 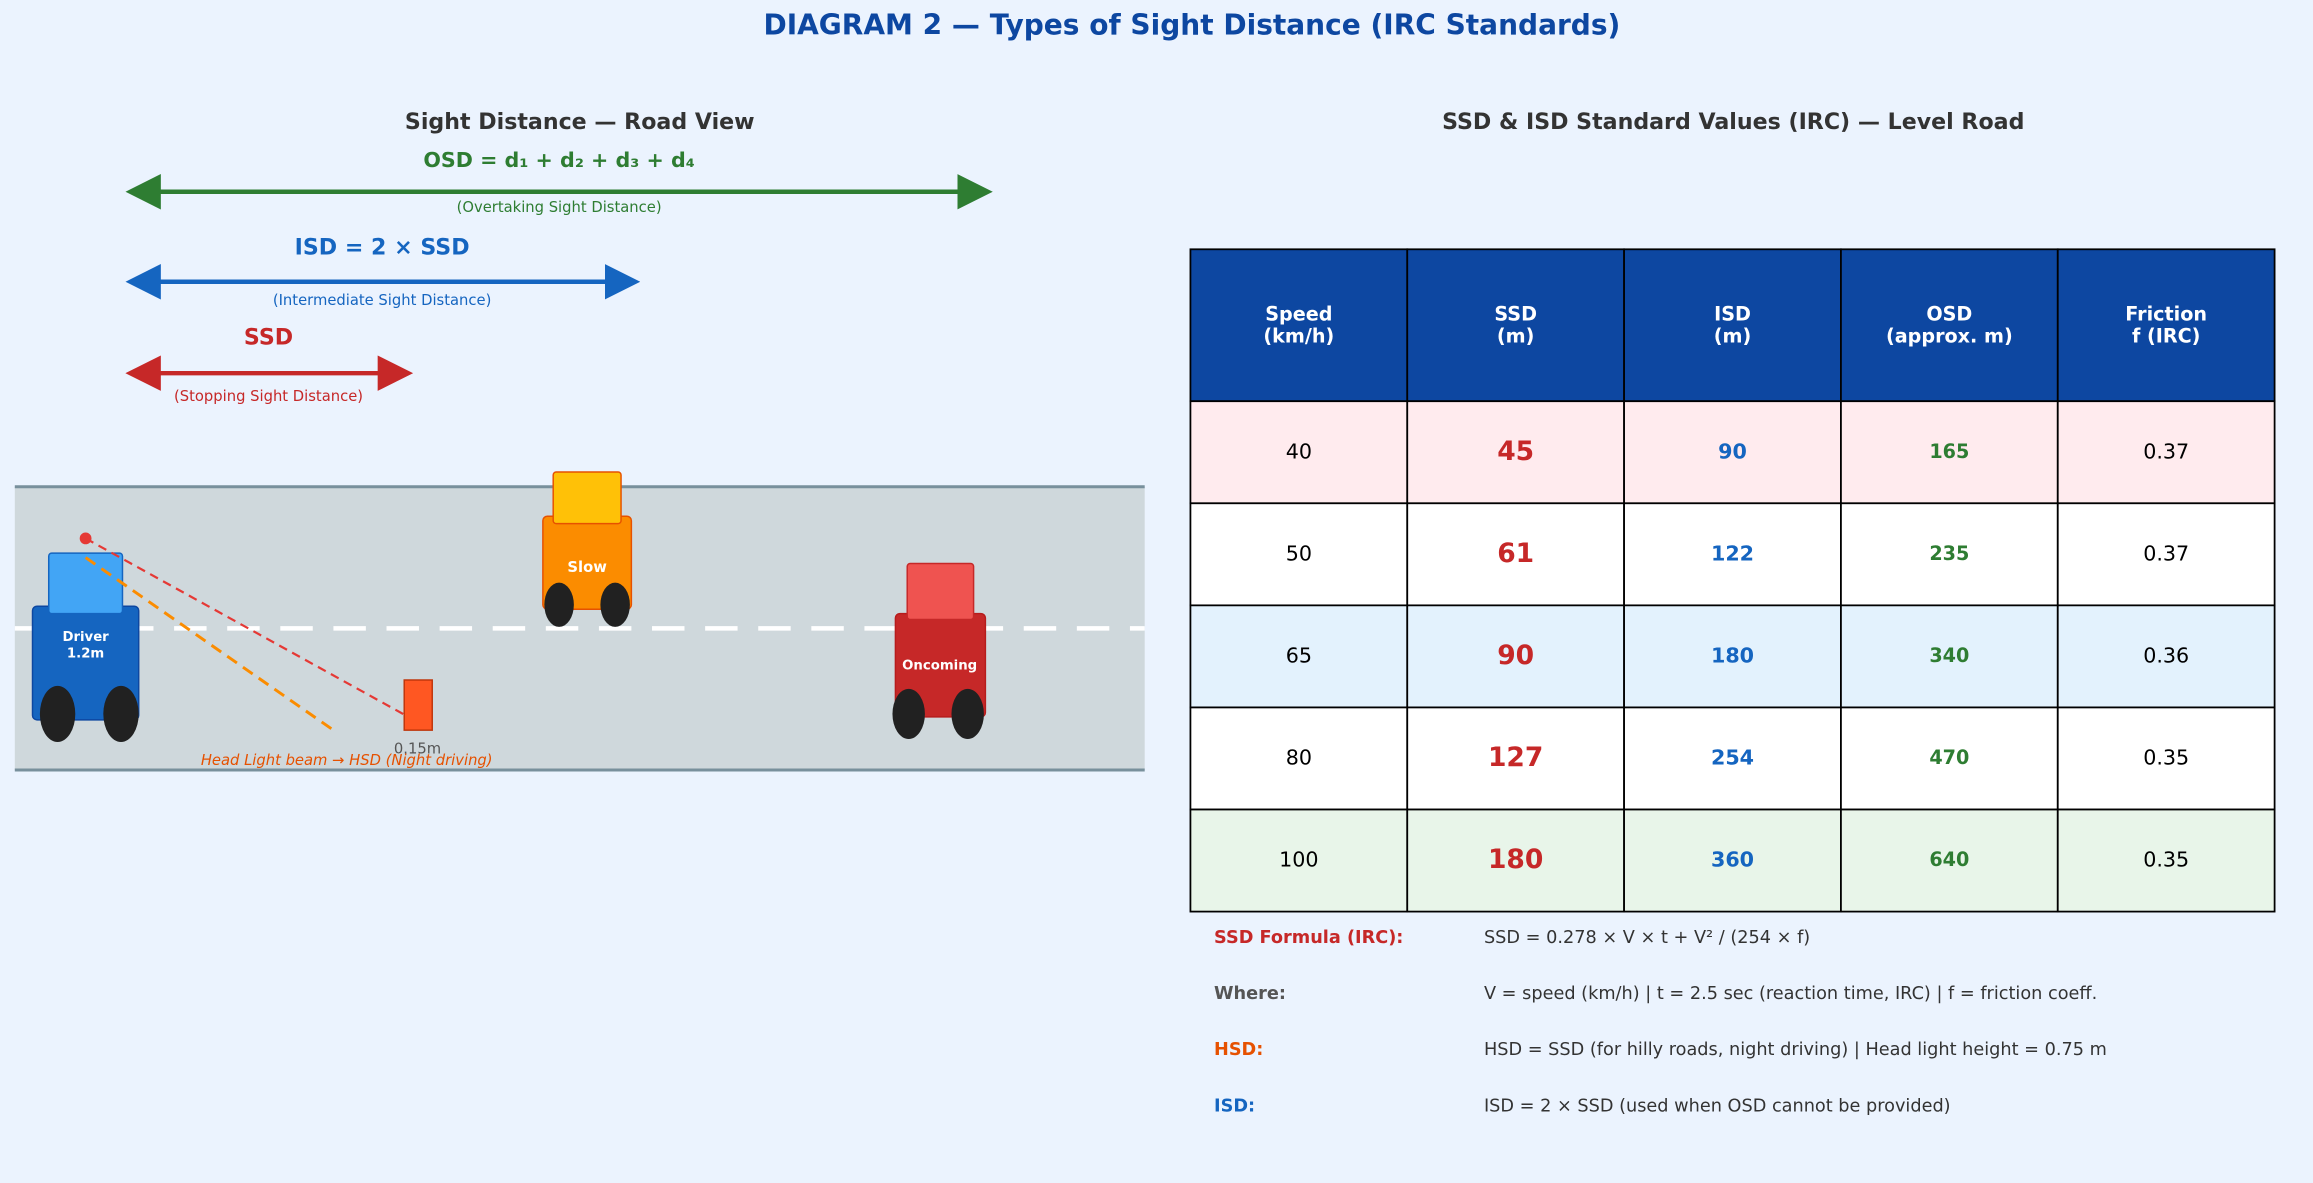 I want to click on osd-formula: OSD = d₁ + d₂ + d₃ + d₄, so click(x=558, y=160).